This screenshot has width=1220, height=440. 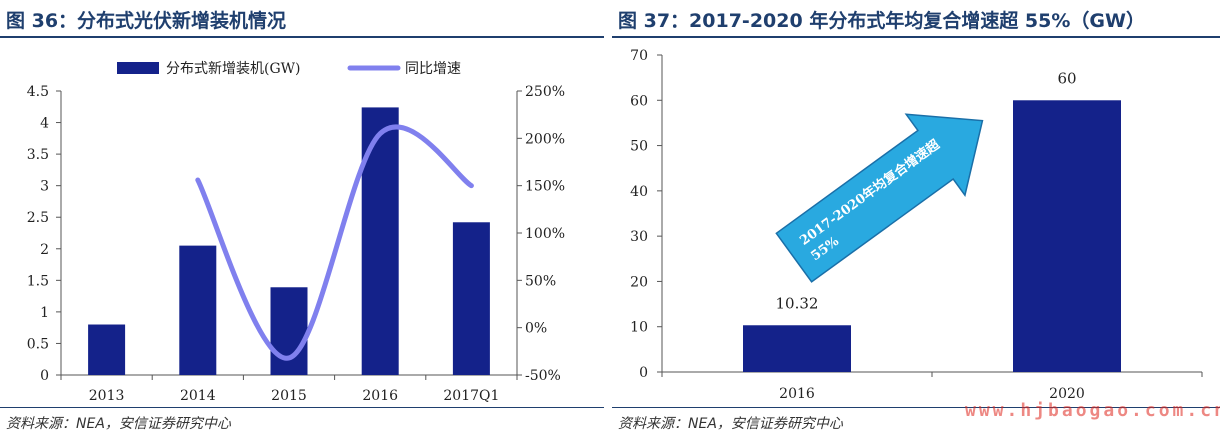 I want to click on y-tick-label: 3.5, so click(x=38, y=155).